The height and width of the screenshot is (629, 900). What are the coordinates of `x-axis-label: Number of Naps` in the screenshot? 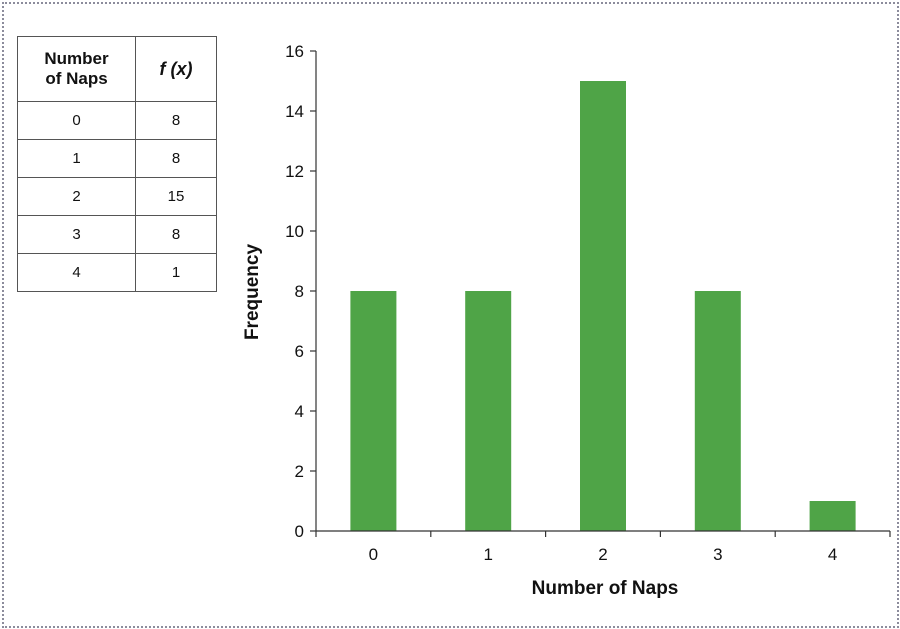 It's located at (605, 588).